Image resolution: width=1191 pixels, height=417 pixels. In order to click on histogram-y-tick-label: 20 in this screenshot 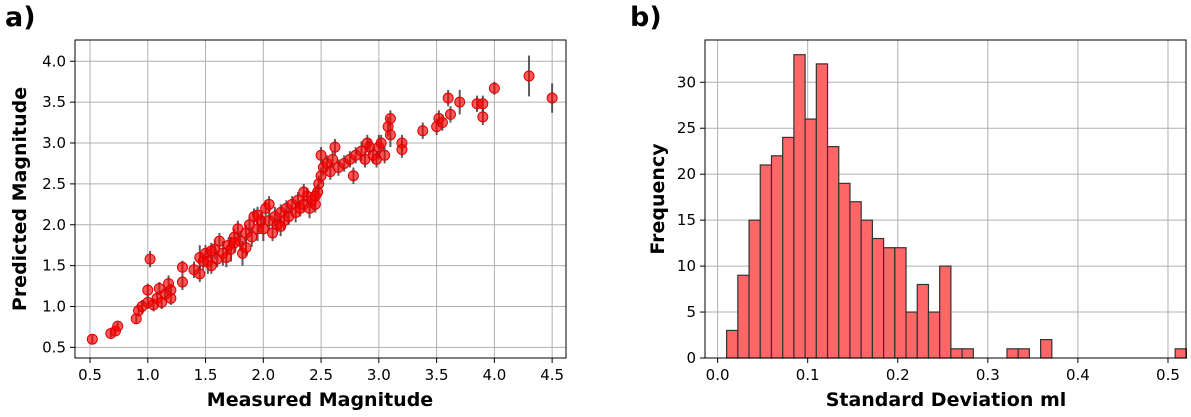, I will do `click(686, 174)`.